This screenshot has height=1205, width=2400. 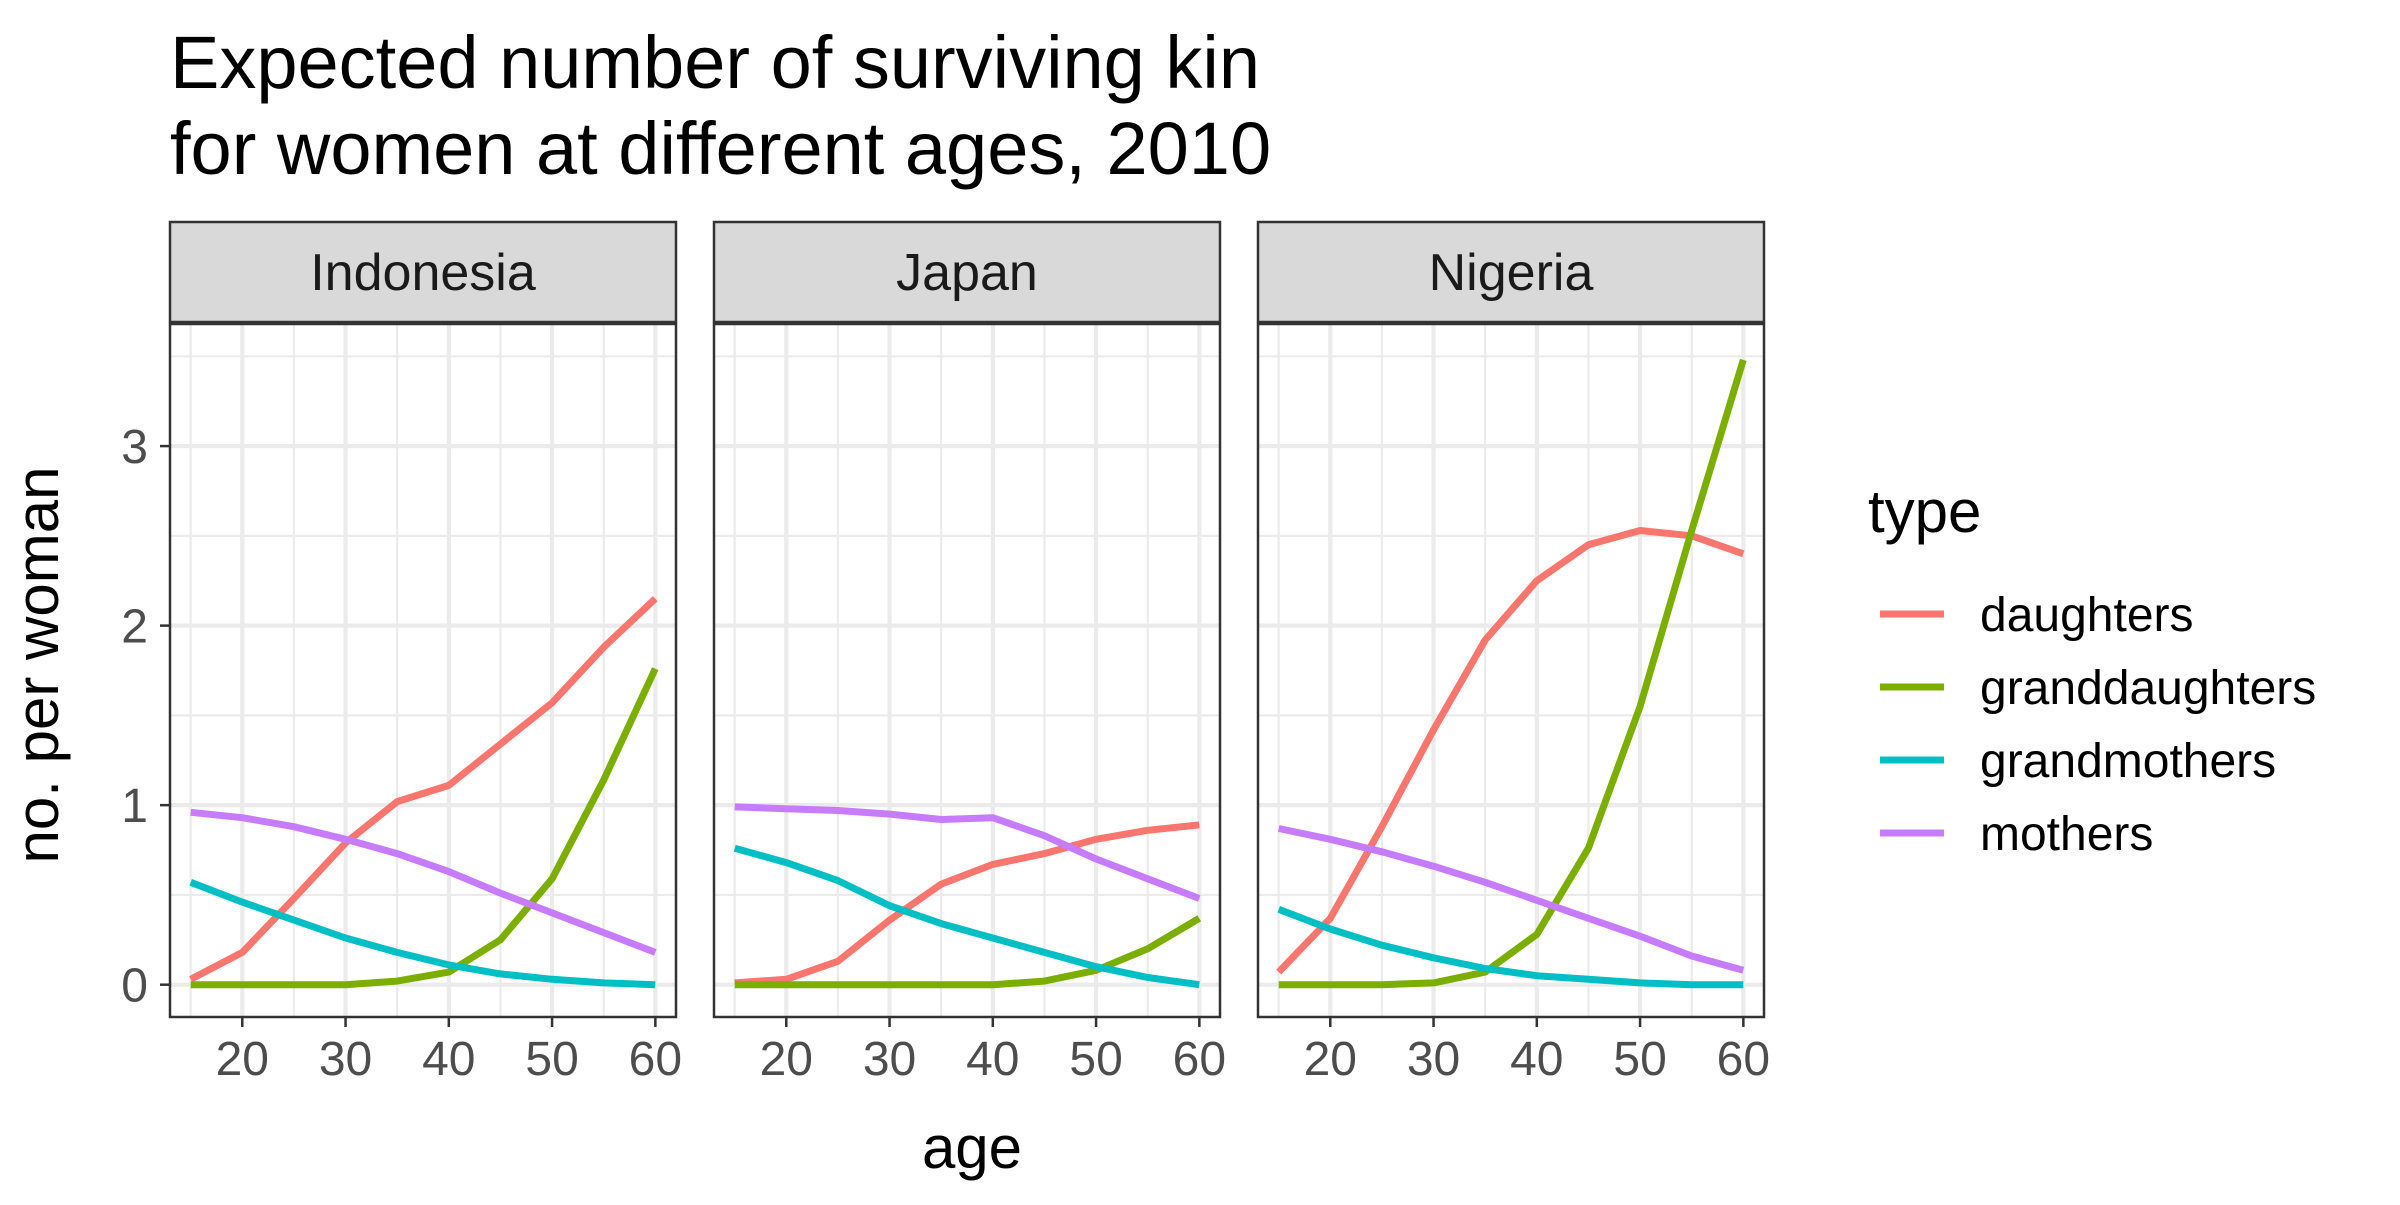 What do you see at coordinates (134, 806) in the screenshot?
I see `y-tick-label: 1` at bounding box center [134, 806].